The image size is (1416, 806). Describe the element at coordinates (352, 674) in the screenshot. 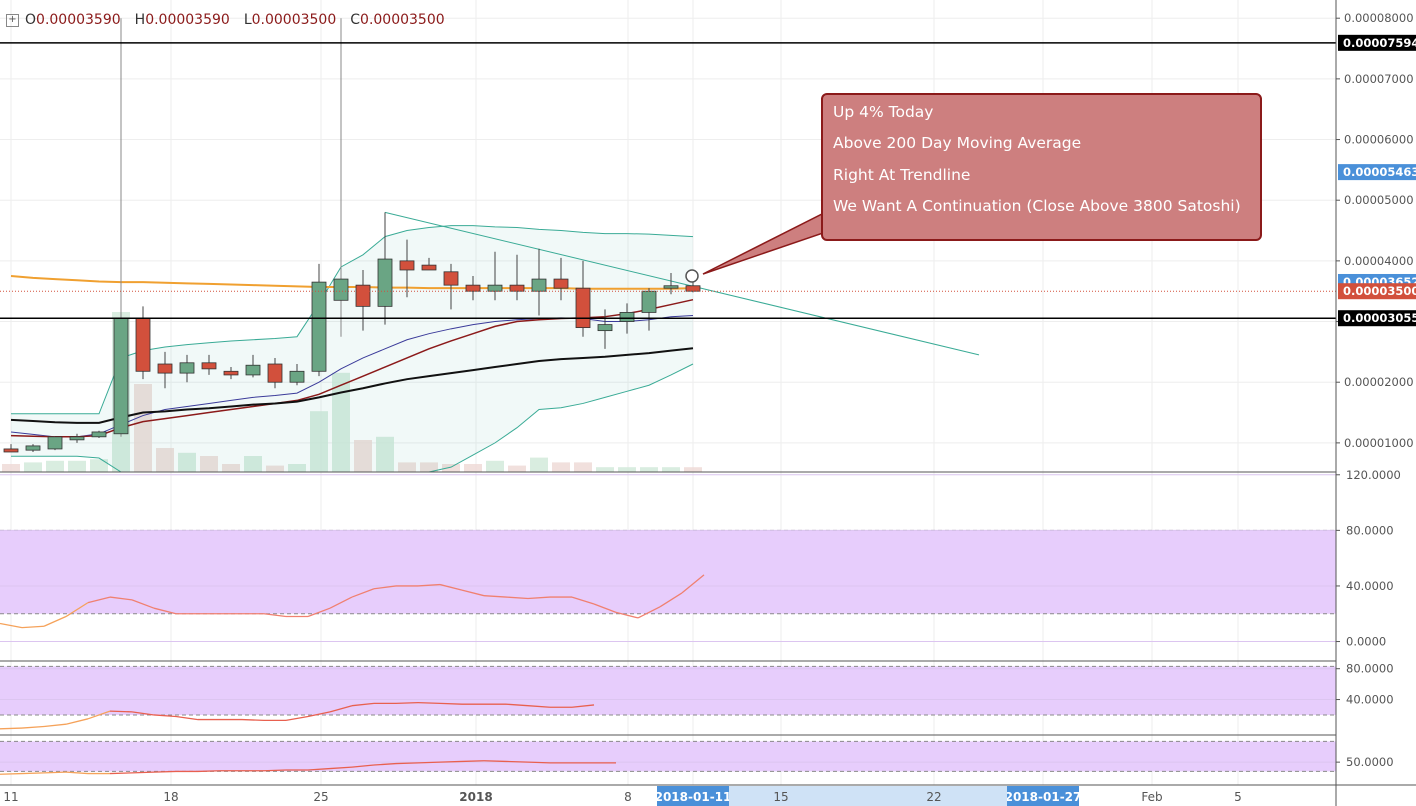

I see `oscillator-lines` at that location.